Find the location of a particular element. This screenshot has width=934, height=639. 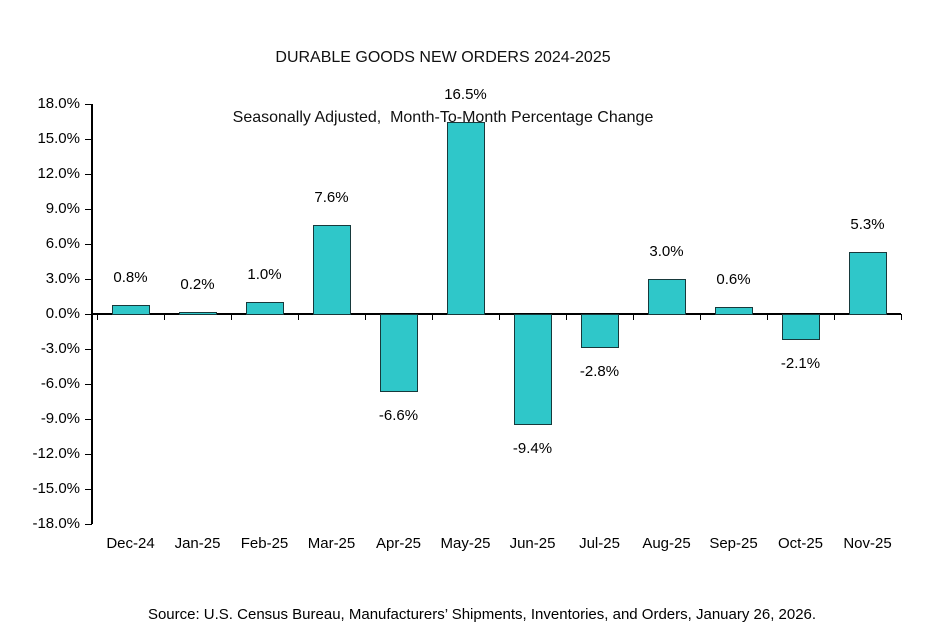

bar-value-label: -2.8% is located at coordinates (599, 371).